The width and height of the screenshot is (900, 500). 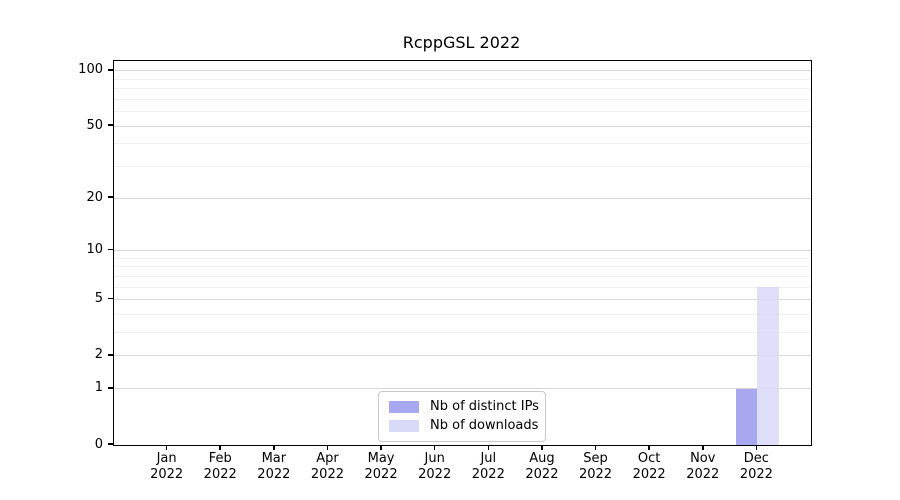 I want to click on bar-nb-of-distinct-ips-dec, so click(x=746, y=416).